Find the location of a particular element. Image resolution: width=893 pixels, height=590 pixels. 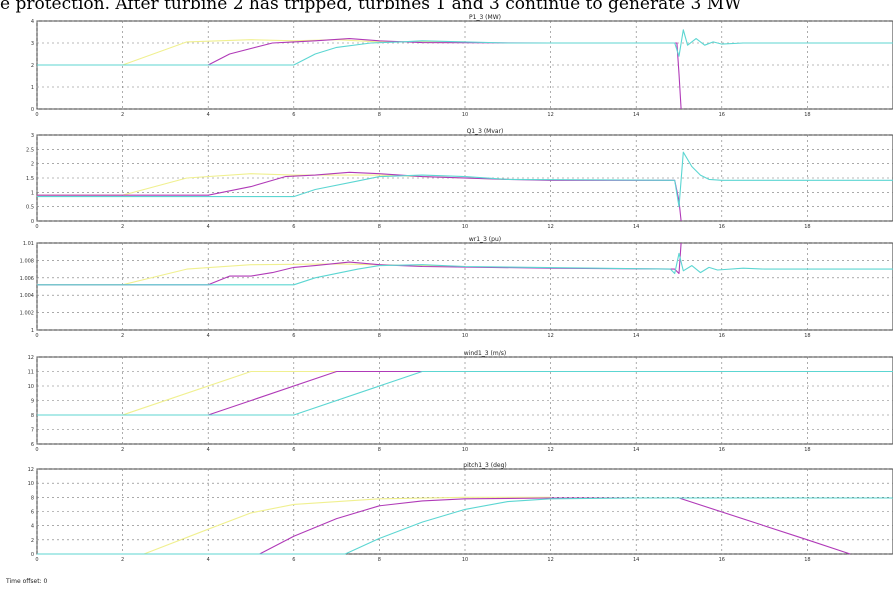

plot-title: wind1_3 (m/s) is located at coordinates (485, 353).